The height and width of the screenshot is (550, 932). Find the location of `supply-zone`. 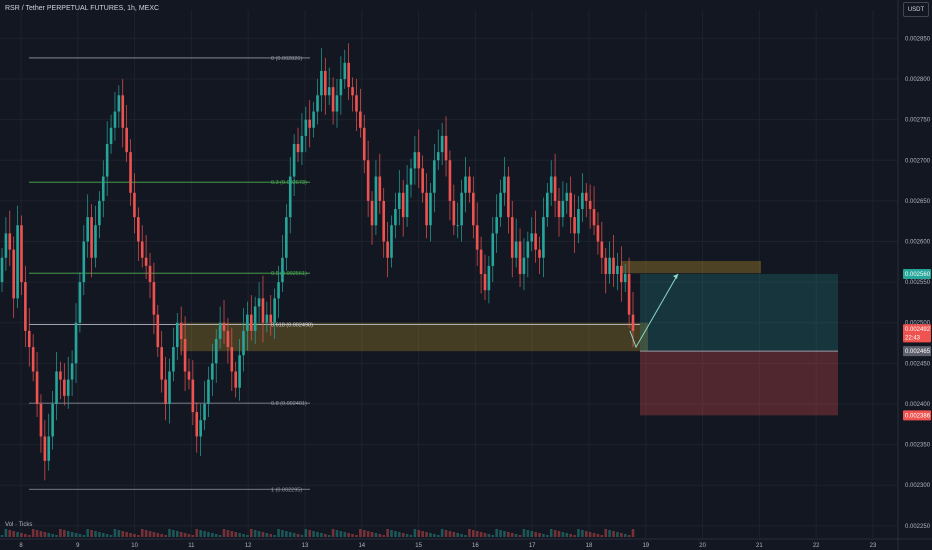

supply-zone is located at coordinates (691, 267).